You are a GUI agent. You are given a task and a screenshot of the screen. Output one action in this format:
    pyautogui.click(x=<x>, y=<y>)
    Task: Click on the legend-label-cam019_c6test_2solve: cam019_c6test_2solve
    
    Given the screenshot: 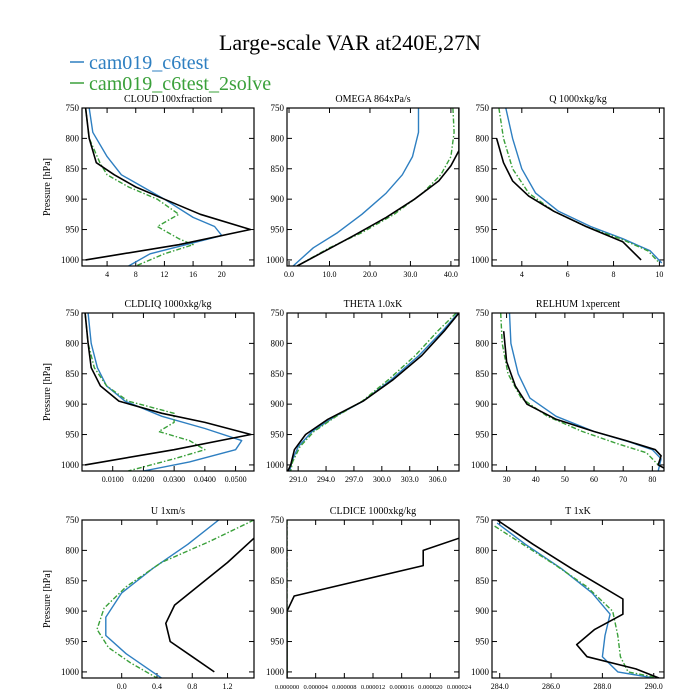 What is the action you would take?
    pyautogui.click(x=180, y=84)
    